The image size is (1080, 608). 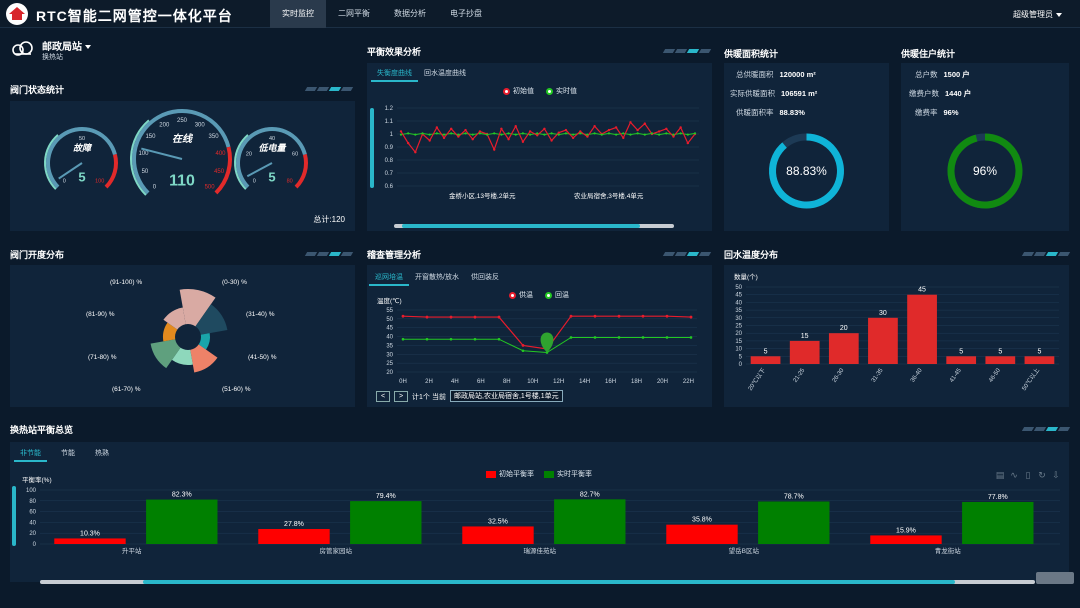 What do you see at coordinates (22, 48) in the screenshot?
I see `cloud-link-icon` at bounding box center [22, 48].